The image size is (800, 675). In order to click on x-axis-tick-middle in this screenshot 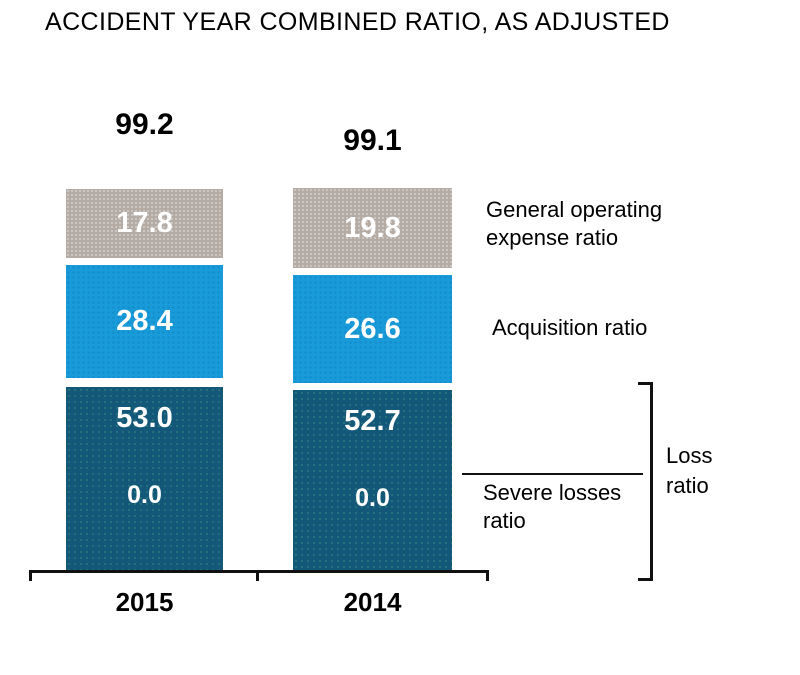, I will do `click(257, 575)`.